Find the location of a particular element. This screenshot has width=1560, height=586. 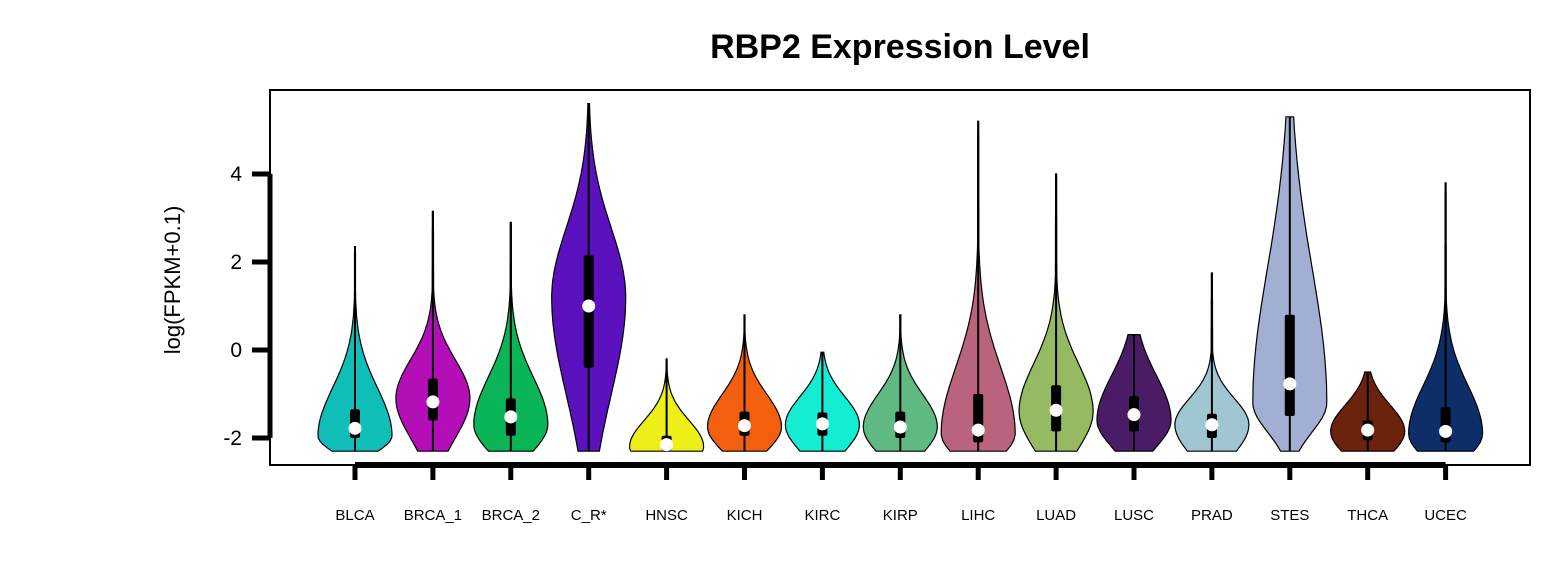

x-tick-label: KIRC is located at coordinates (822, 515).